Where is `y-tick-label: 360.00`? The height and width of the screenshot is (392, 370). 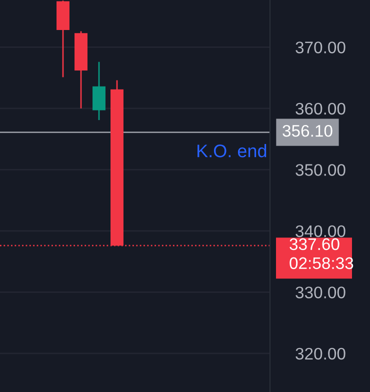 y-tick-label: 360.00 is located at coordinates (321, 108).